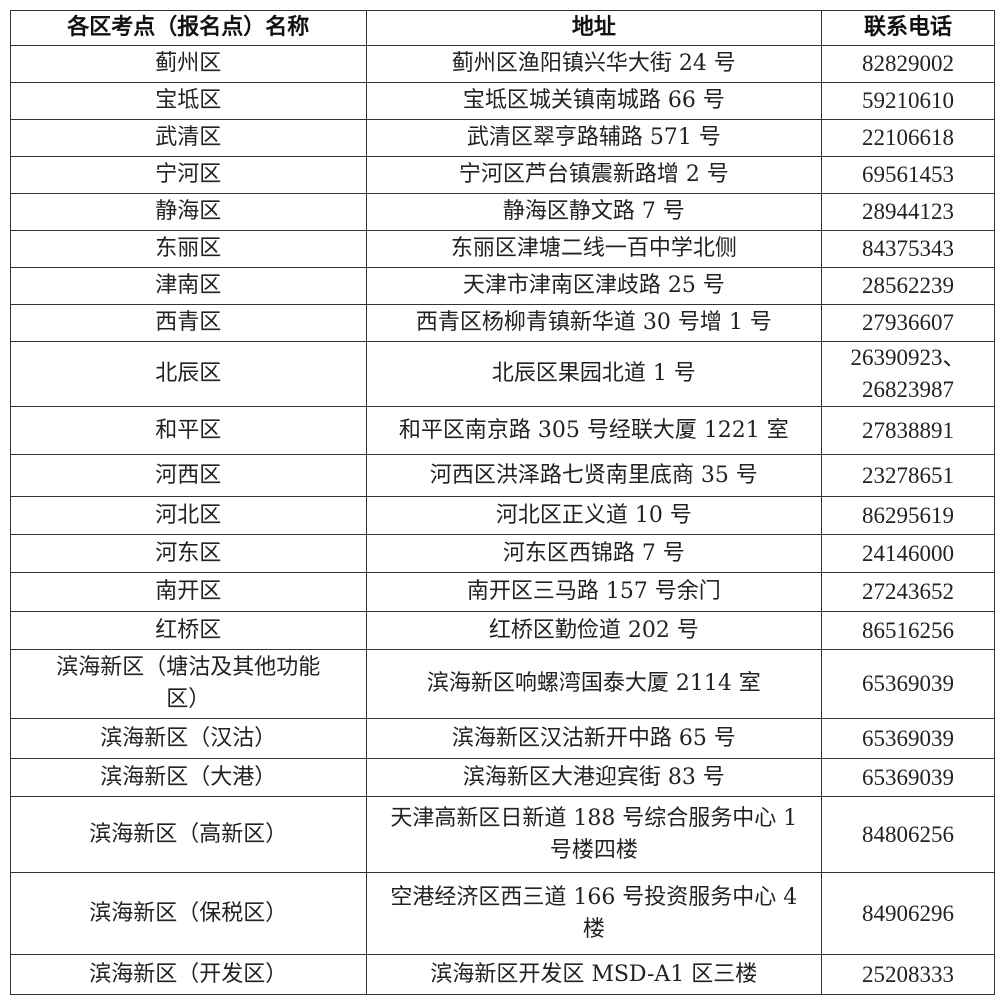 The image size is (1000, 1006). What do you see at coordinates (188, 175) in the screenshot?
I see `site-name-cell: 宁河区` at bounding box center [188, 175].